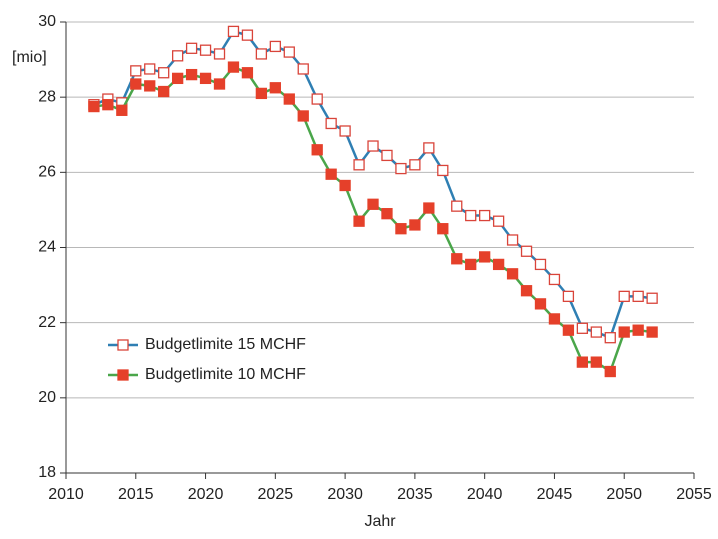 Image resolution: width=718 pixels, height=539 pixels. I want to click on x-axis-label: Jahr, so click(380, 521).